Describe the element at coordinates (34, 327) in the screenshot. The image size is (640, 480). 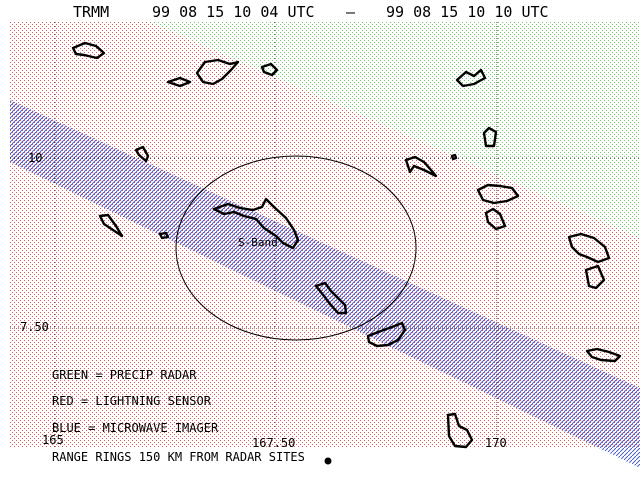
I see `lat-label-7-50: 7.50` at that location.